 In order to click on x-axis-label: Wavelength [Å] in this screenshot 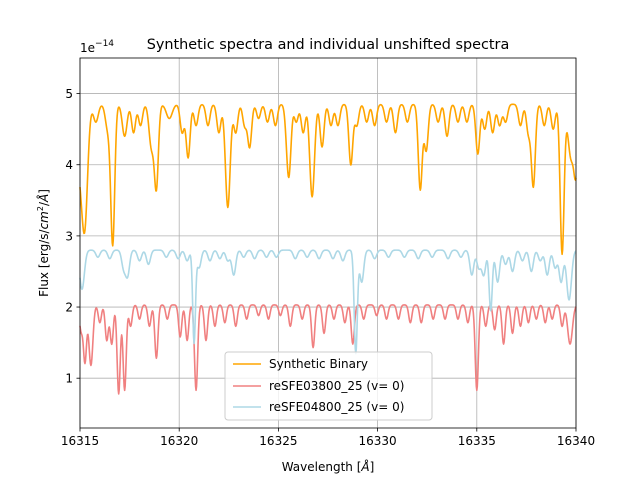, I will do `click(328, 466)`.